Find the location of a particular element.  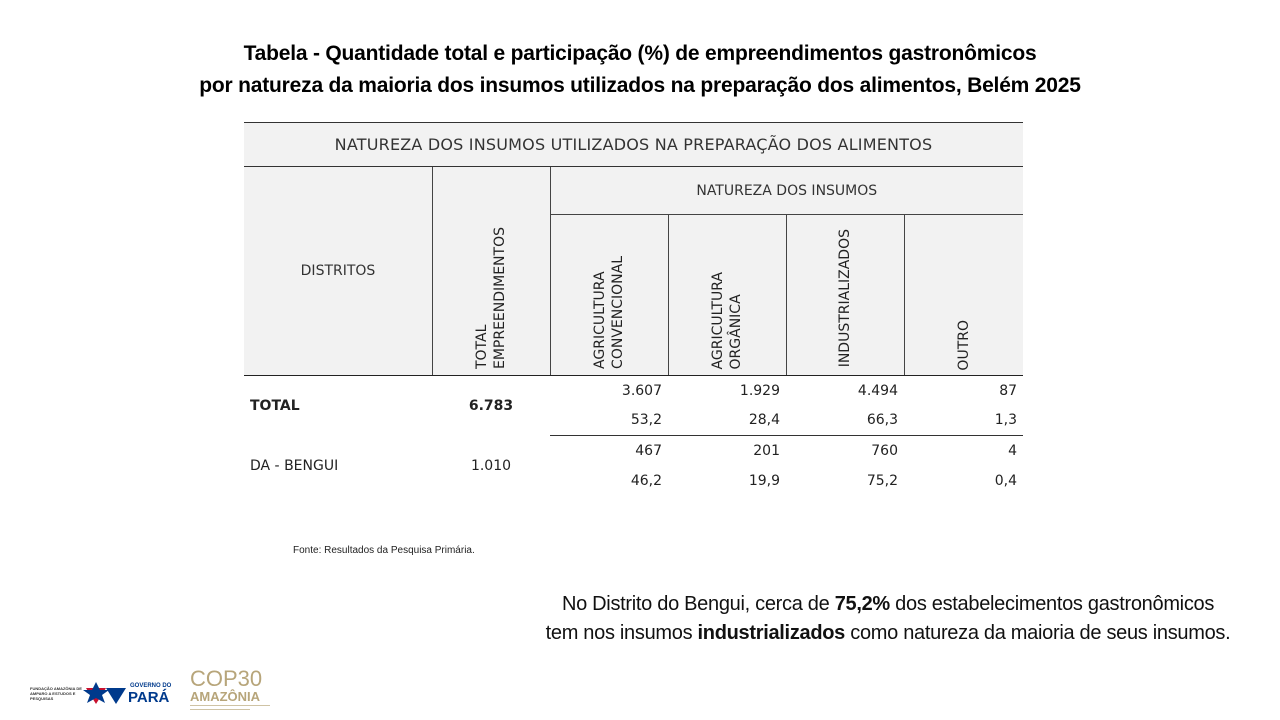

header-total-empreendimentos: TOTAL EMPREENDIMENTOS is located at coordinates (490, 271).